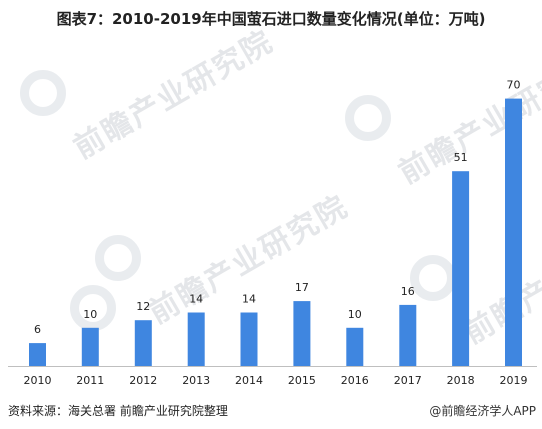 The image size is (542, 429). I want to click on data-label-2011: 10, so click(90, 314).